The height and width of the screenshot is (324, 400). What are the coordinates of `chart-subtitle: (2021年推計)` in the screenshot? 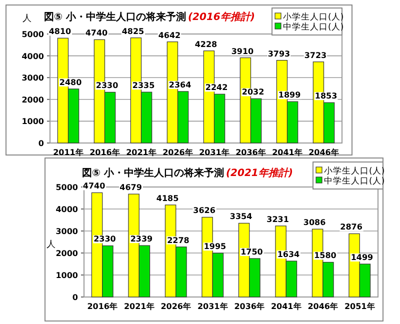 It's located at (259, 173).